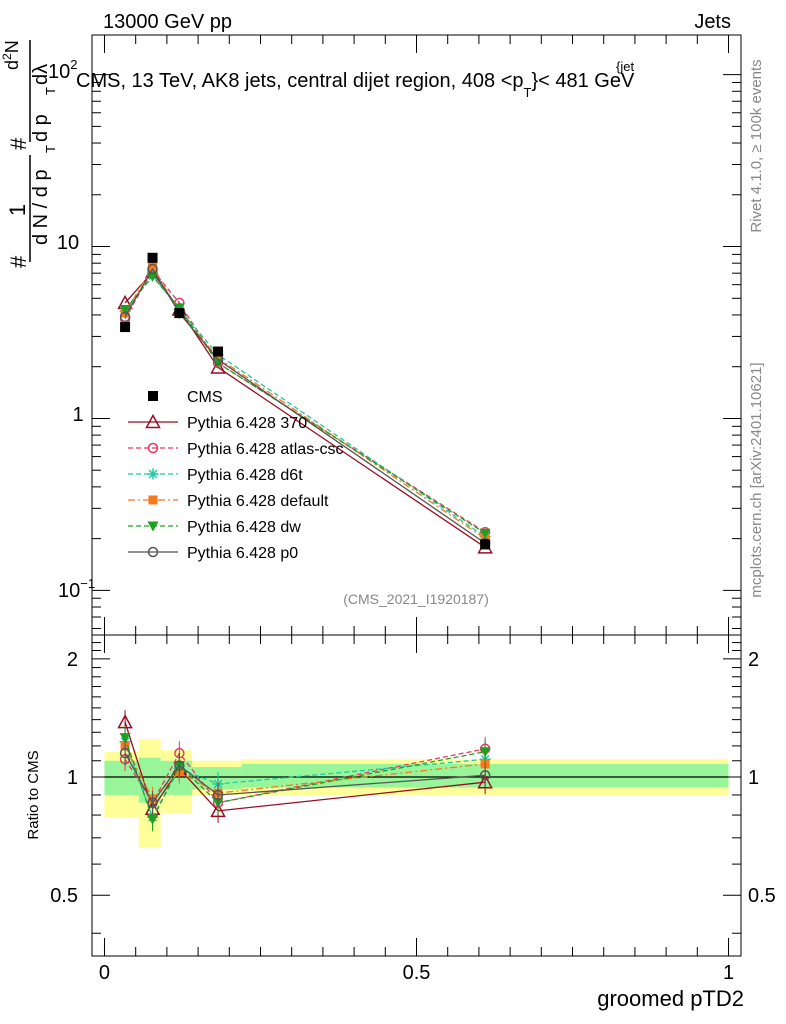 This screenshot has height=1024, width=786. I want to click on ylabel-T1: T, so click(50, 149).